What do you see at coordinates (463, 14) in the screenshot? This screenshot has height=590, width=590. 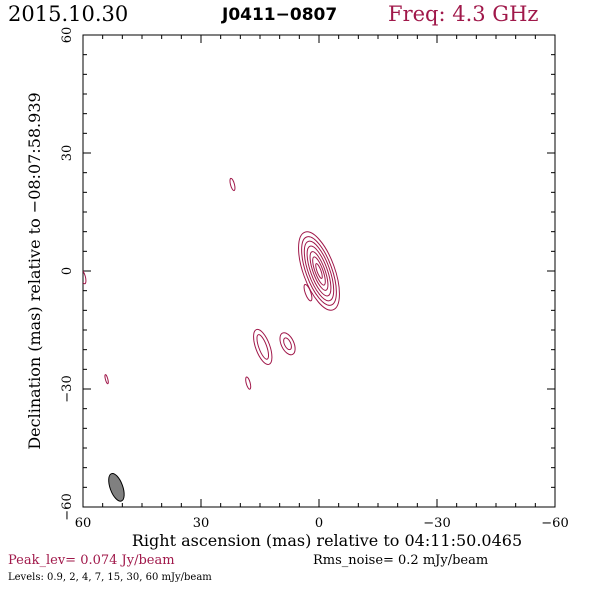 I see `frequency-label: Freq: 4.3 GHz` at bounding box center [463, 14].